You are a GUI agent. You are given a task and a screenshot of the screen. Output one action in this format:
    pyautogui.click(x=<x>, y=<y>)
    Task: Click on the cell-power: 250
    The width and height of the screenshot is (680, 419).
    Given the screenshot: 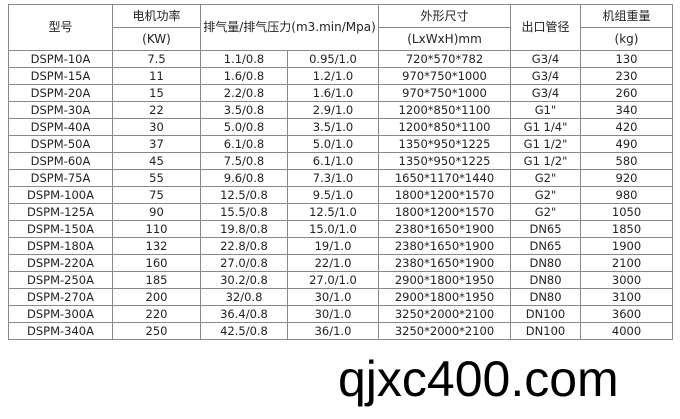 What is the action you would take?
    pyautogui.click(x=156, y=331)
    